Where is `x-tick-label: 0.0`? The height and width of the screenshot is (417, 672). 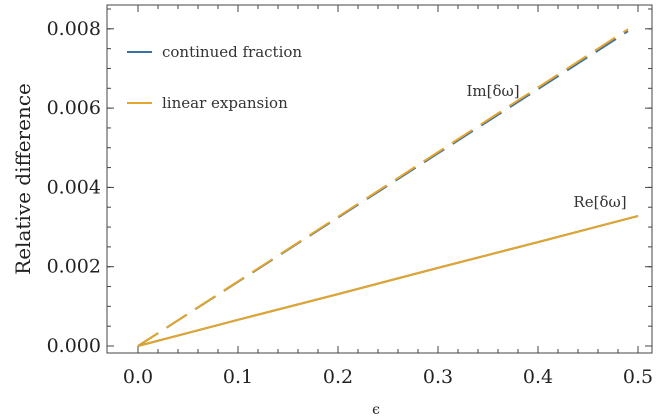 x-tick-label: 0.0 is located at coordinates (138, 377).